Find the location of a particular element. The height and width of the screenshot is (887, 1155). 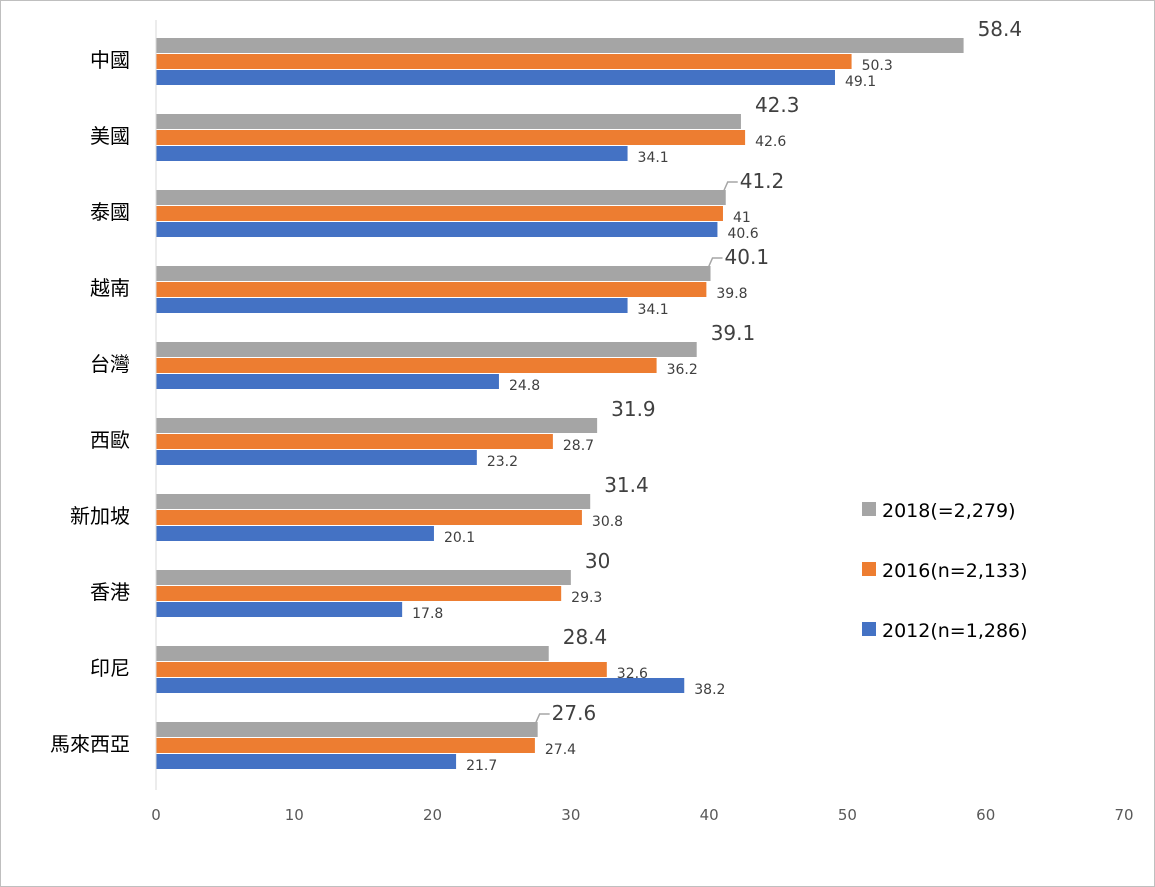

data-label: 36.2 is located at coordinates (682, 370).